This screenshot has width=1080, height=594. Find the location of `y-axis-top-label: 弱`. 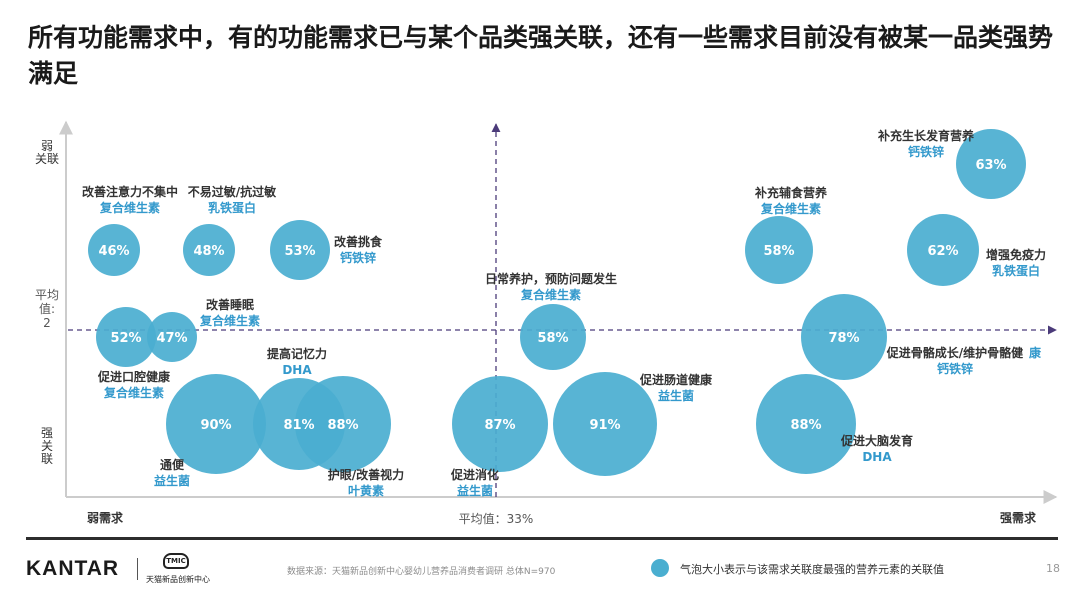

y-axis-top-label: 弱 is located at coordinates (47, 146).